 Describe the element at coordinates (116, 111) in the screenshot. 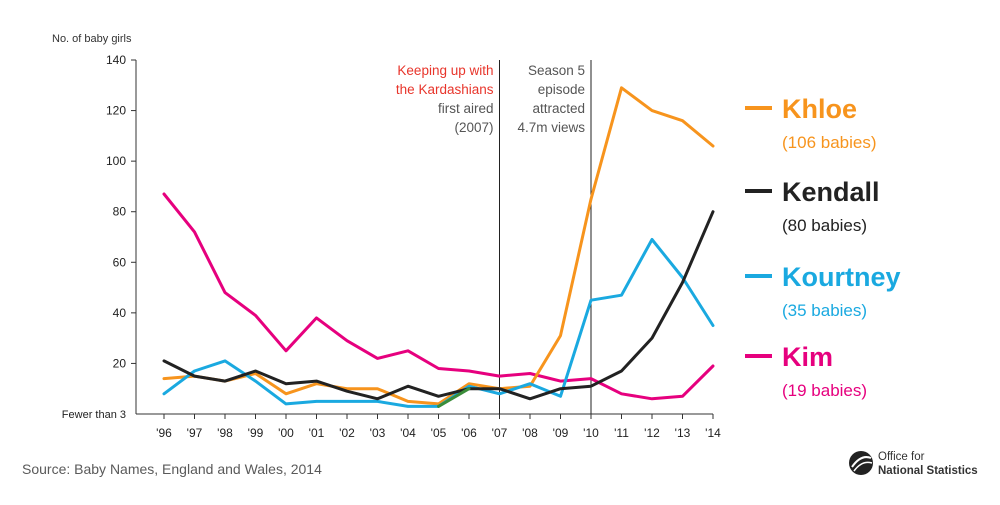

I see `y-tick-label: 120` at that location.